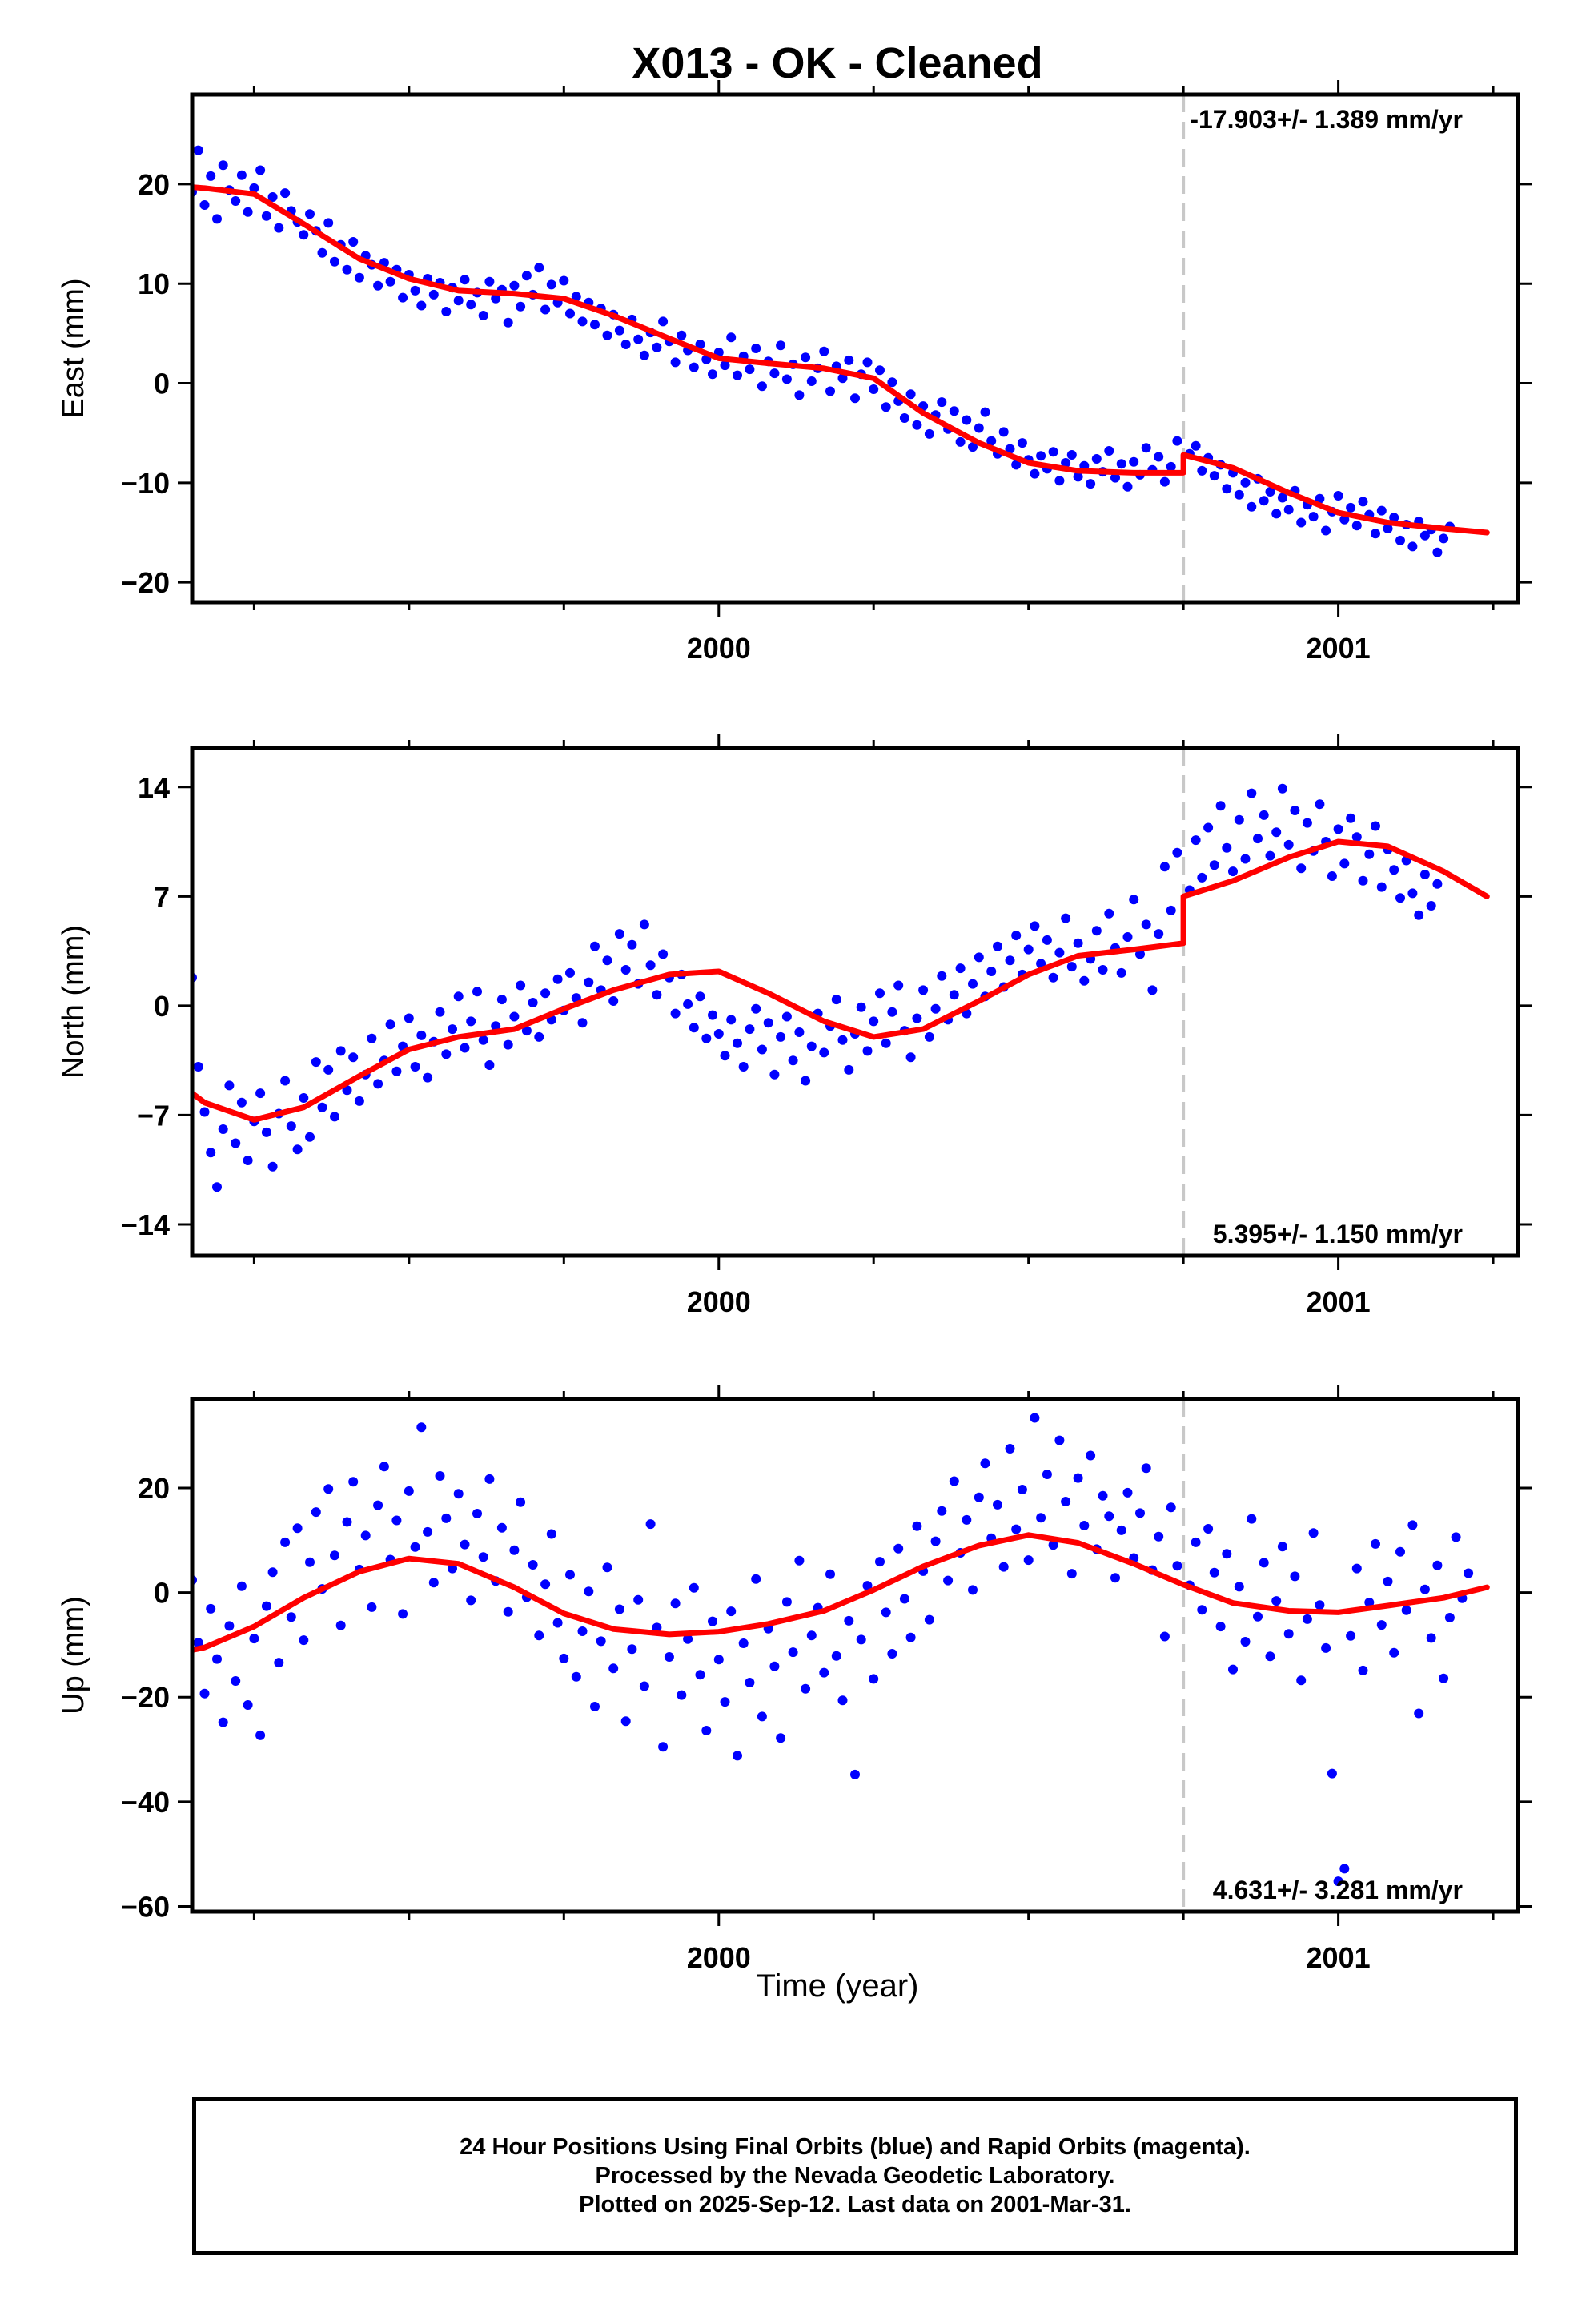  What do you see at coordinates (1338, 1890) in the screenshot?
I see `up-rate-label: 4.631+/- 3.281 mm/yr` at bounding box center [1338, 1890].